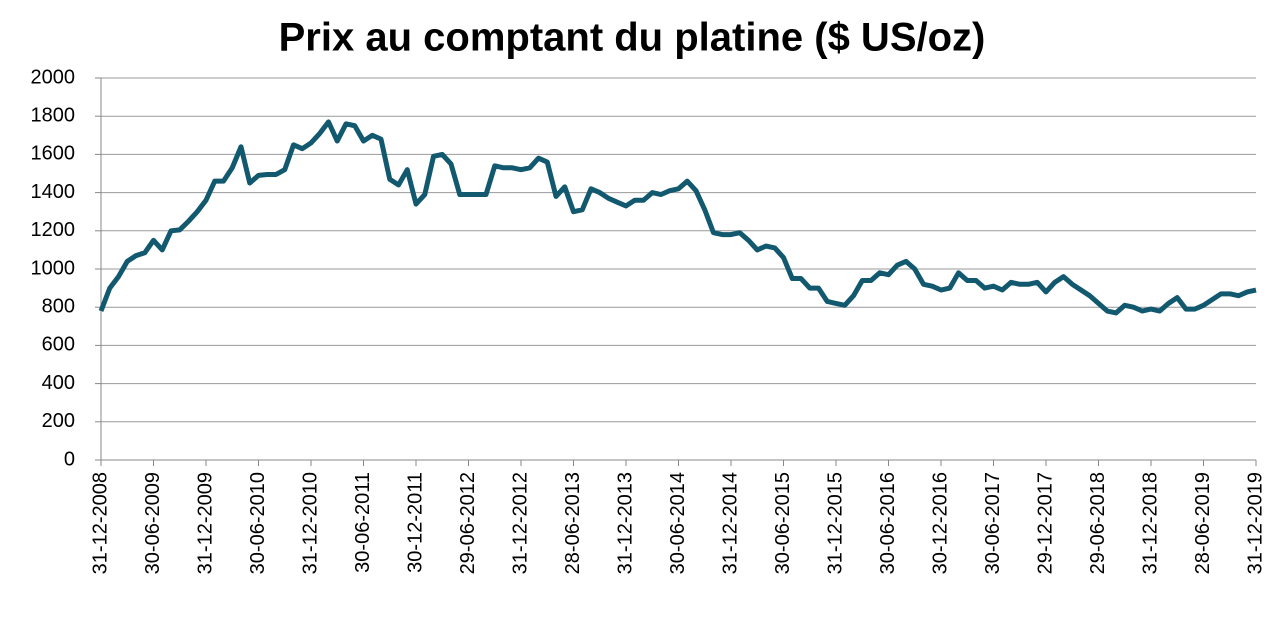 Image resolution: width=1274 pixels, height=620 pixels. I want to click on x-tick-label: 30-12-2016, so click(940, 523).